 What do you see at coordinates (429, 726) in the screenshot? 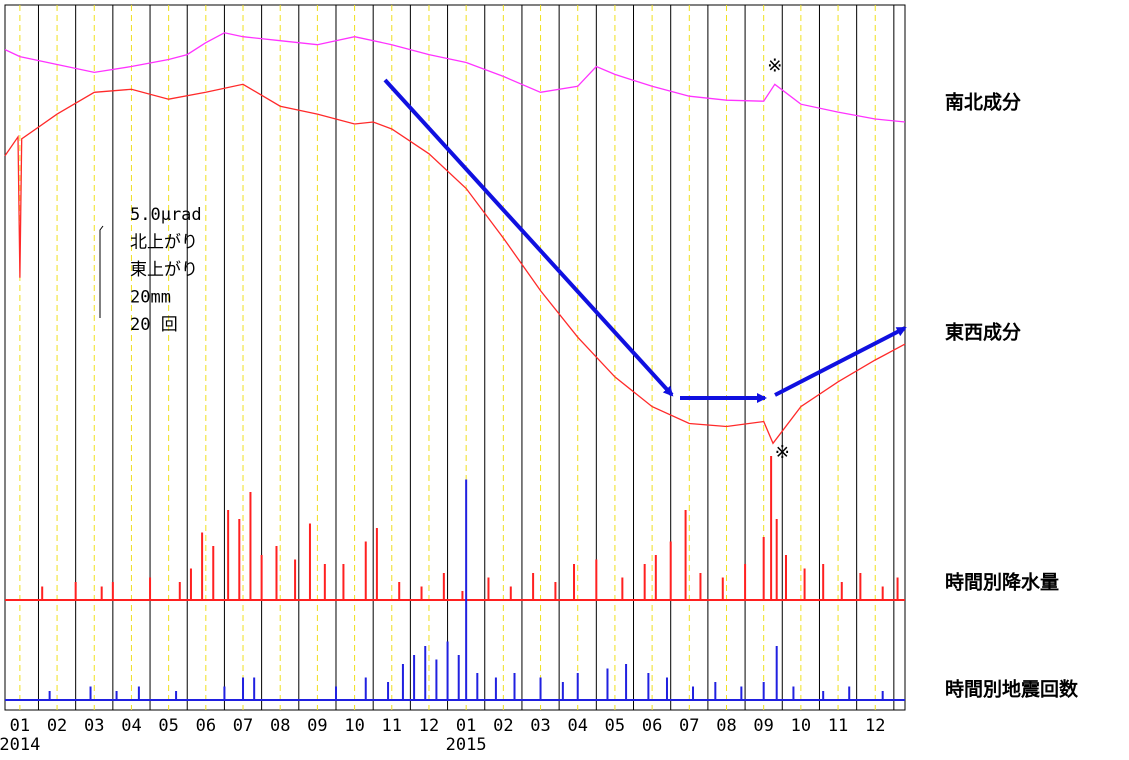
I see `x-tick-label: 12` at bounding box center [429, 726].